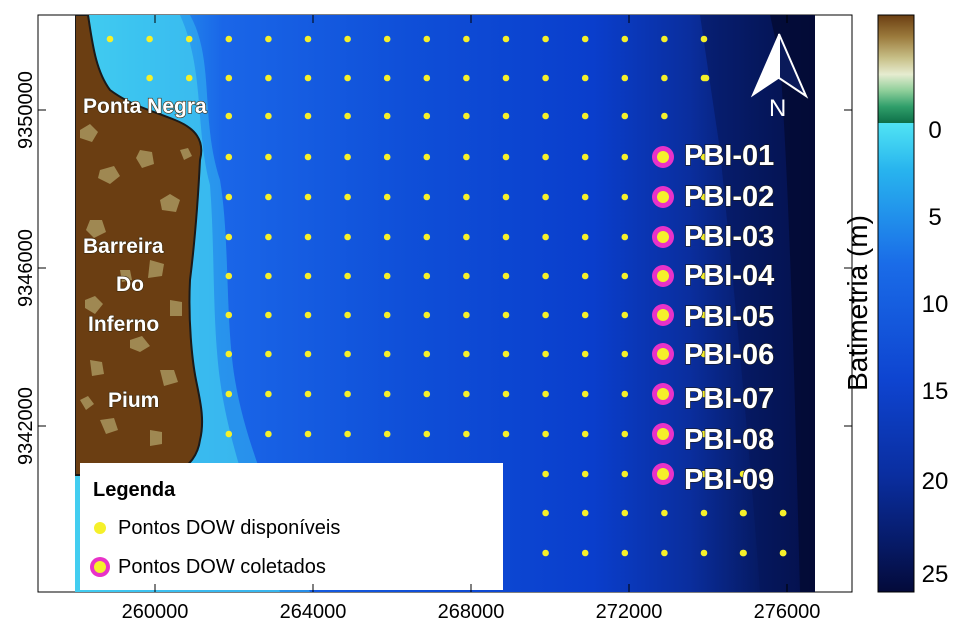 The image size is (962, 625). I want to click on colorbar-sea, so click(896, 357).